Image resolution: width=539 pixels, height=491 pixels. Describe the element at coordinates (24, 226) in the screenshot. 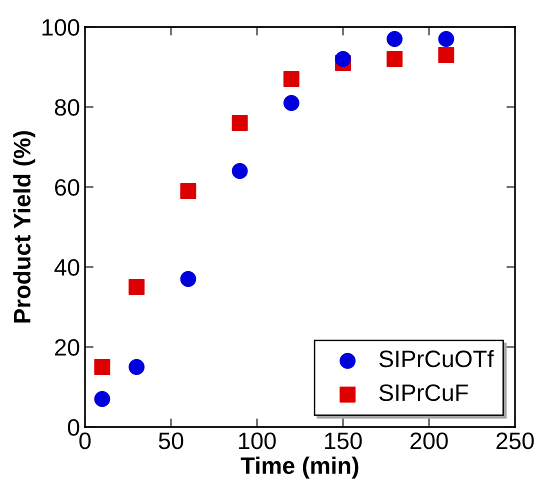

I see `y-axis-title: Product Yield (%)` at that location.